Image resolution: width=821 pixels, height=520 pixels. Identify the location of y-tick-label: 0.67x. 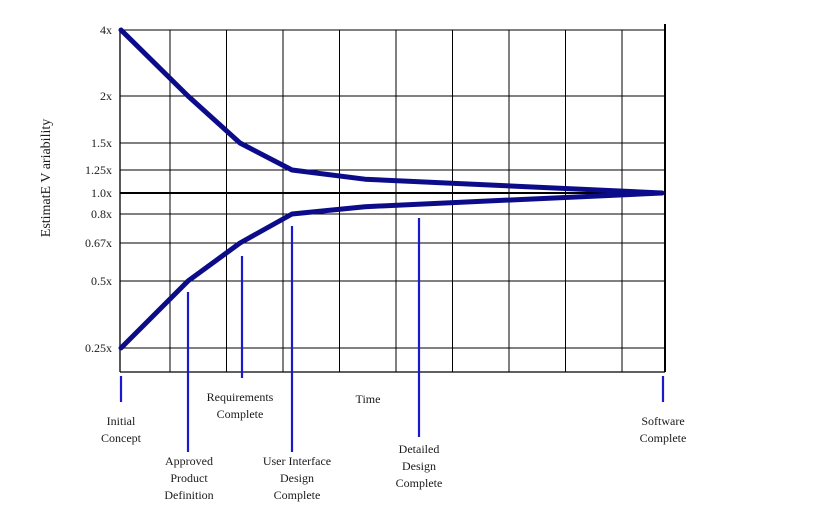
(98, 243).